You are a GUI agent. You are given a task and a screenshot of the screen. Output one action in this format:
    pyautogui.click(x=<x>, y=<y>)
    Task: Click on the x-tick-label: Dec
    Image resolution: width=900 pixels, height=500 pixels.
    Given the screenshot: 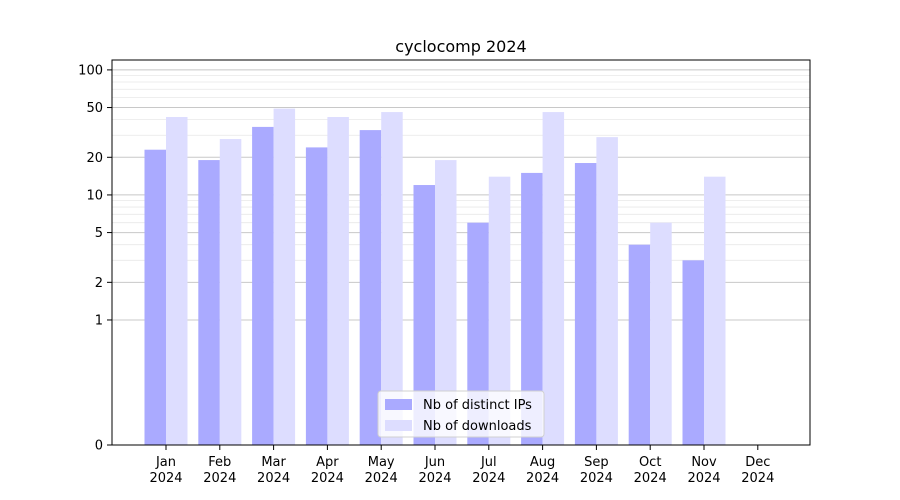 What is the action you would take?
    pyautogui.click(x=757, y=462)
    